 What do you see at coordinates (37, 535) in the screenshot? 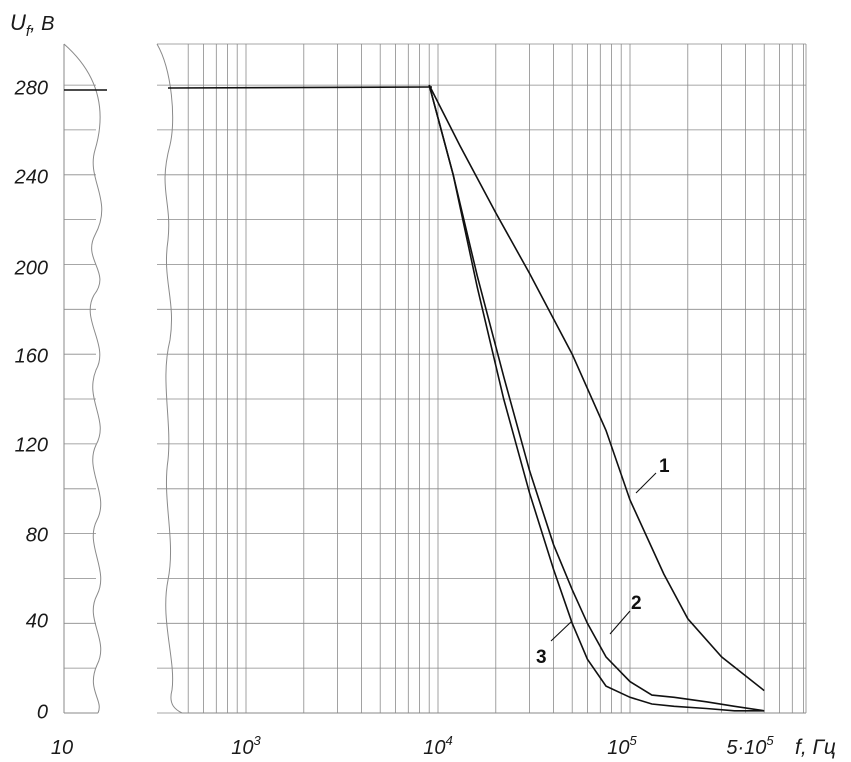
I see `y-tick-label: 80` at bounding box center [37, 535].